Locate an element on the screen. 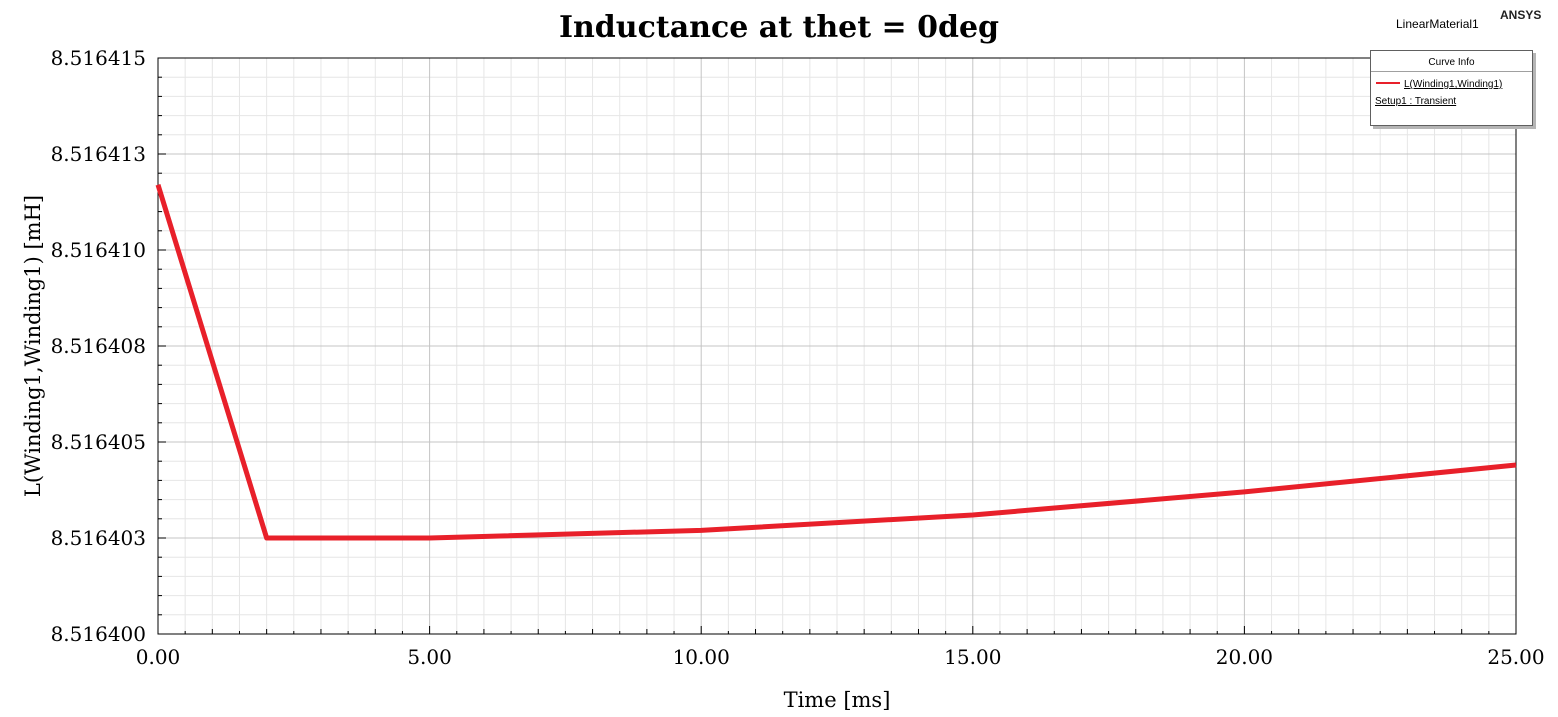 The image size is (1558, 717). y-tick-label: 8.516413 is located at coordinates (98, 154).